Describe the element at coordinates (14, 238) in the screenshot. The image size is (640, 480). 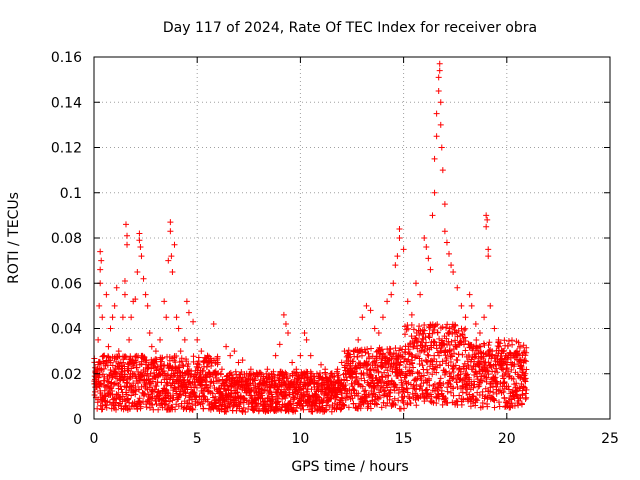
I see `y-axis-label: ROTI / TECUs` at that location.